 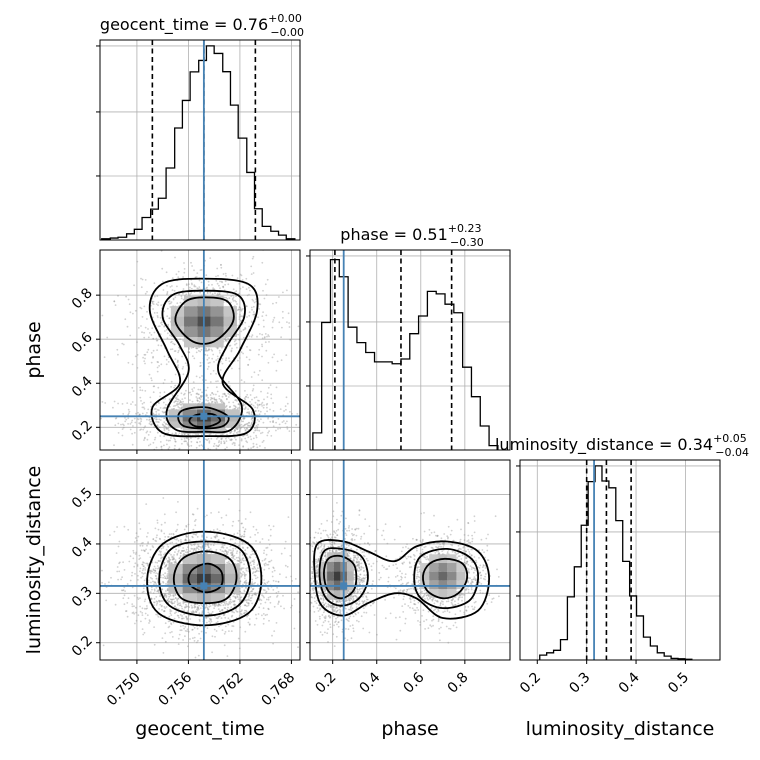 What do you see at coordinates (411, 235) in the screenshot?
I see `title-phase: phase = 0.51+0.23 −0.30` at bounding box center [411, 235].